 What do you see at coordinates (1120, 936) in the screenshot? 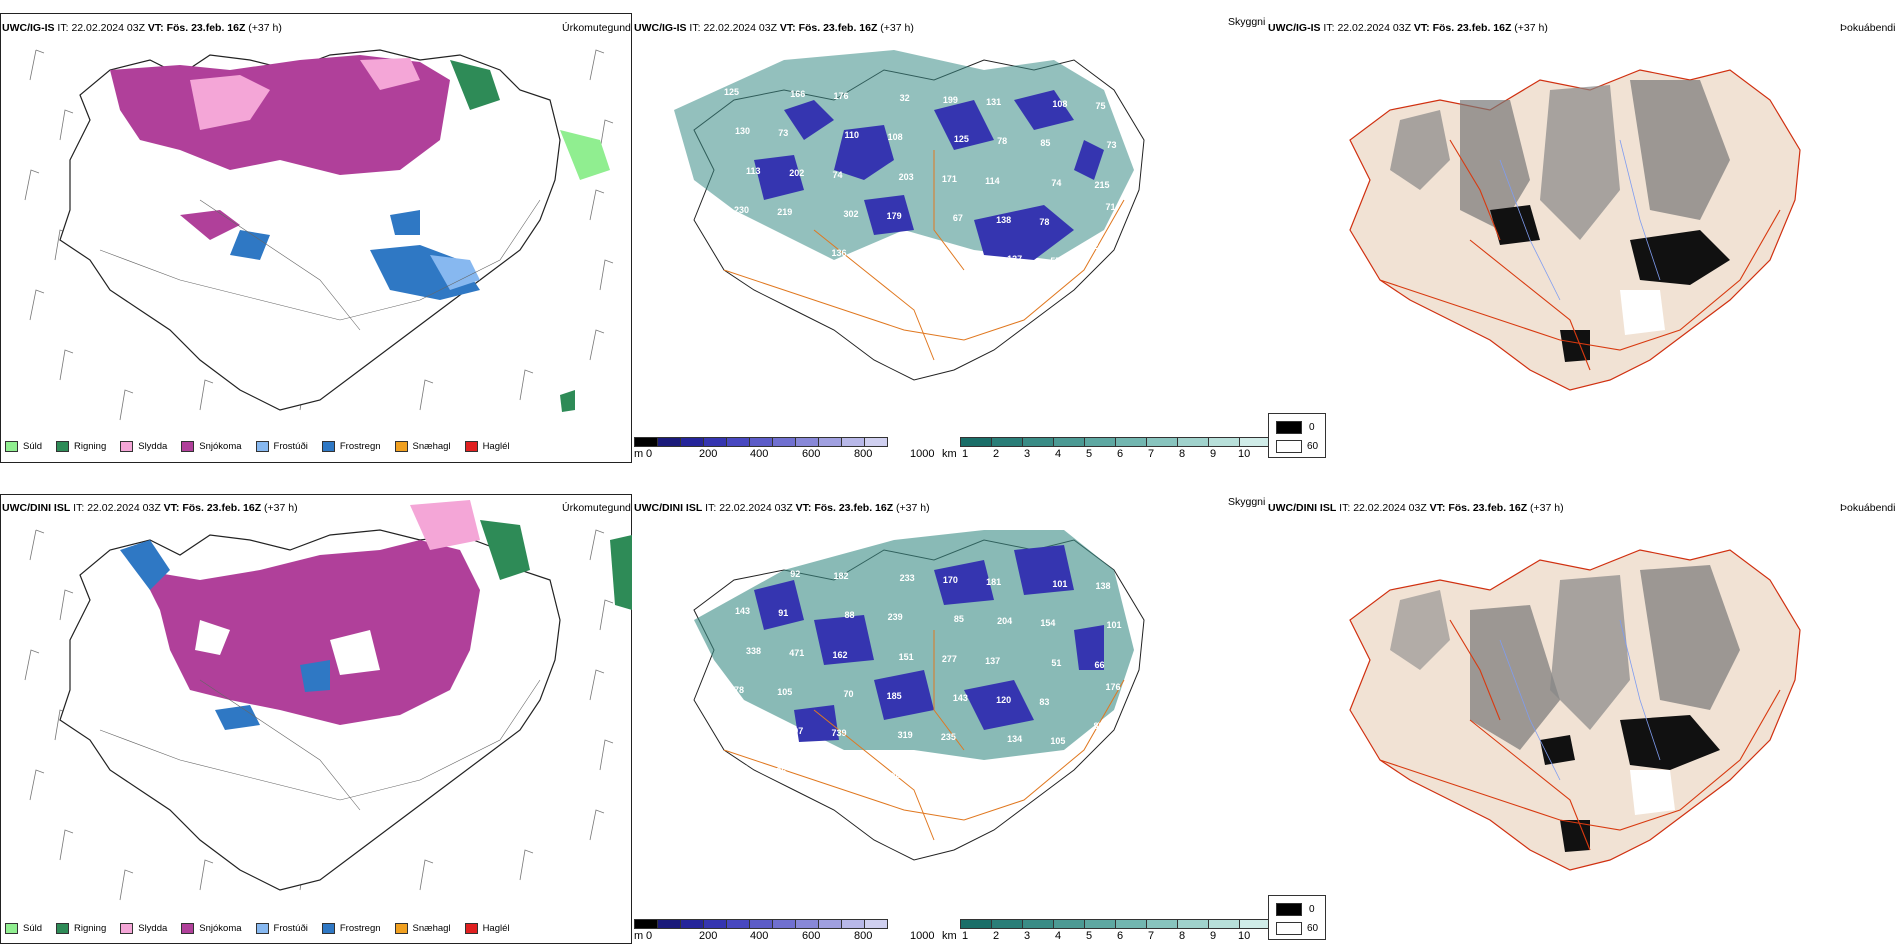
I see `tick-label: 6` at bounding box center [1120, 936].